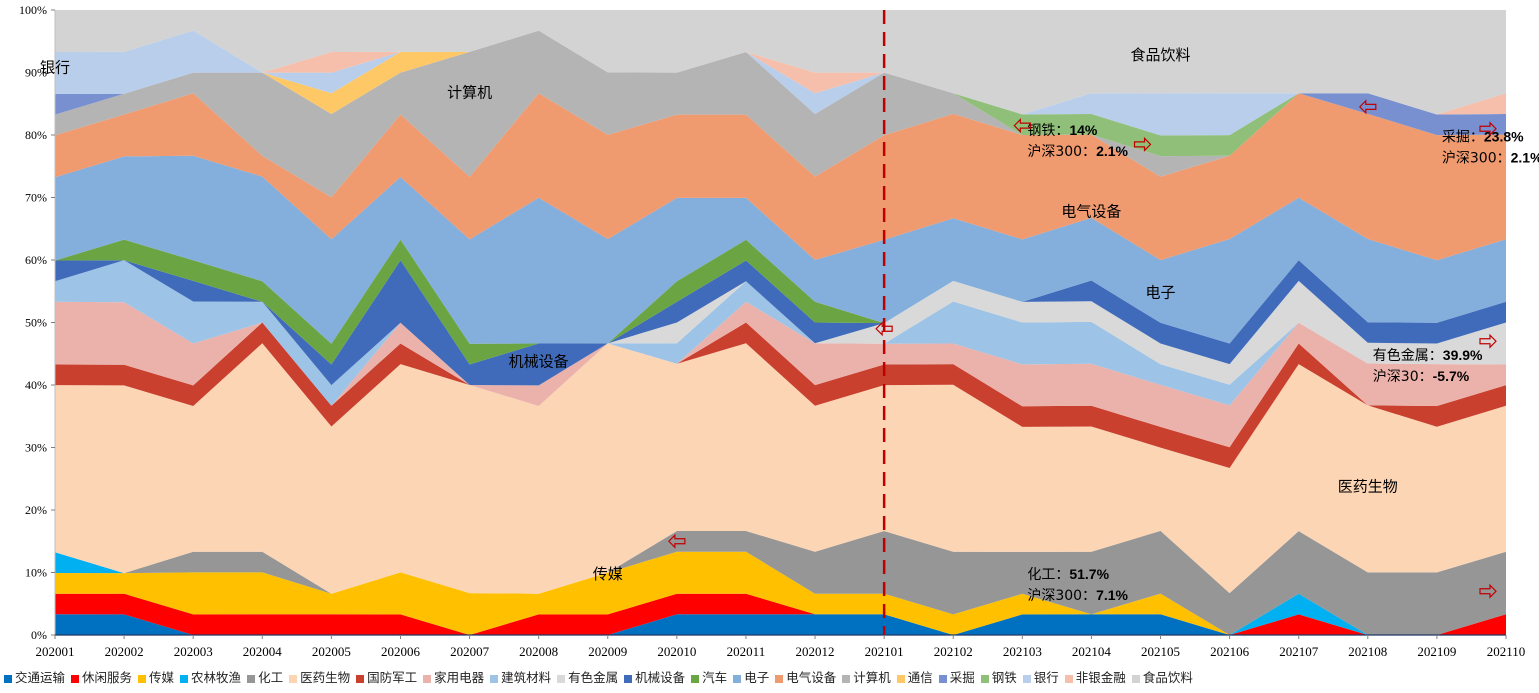  What do you see at coordinates (271, 677) in the screenshot?
I see `legend-label: 化工` at bounding box center [271, 677].